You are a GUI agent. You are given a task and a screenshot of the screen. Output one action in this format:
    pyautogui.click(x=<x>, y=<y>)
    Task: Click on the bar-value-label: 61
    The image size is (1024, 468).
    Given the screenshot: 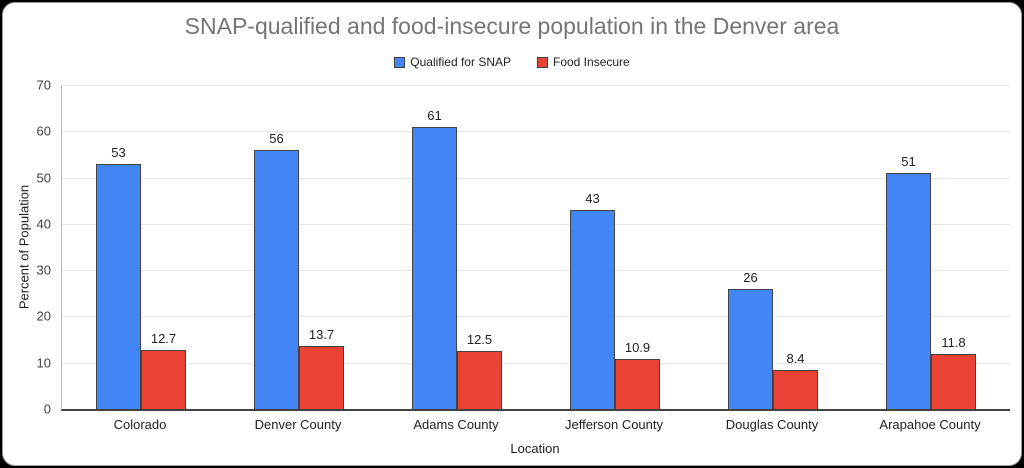 What is the action you would take?
    pyautogui.click(x=434, y=115)
    